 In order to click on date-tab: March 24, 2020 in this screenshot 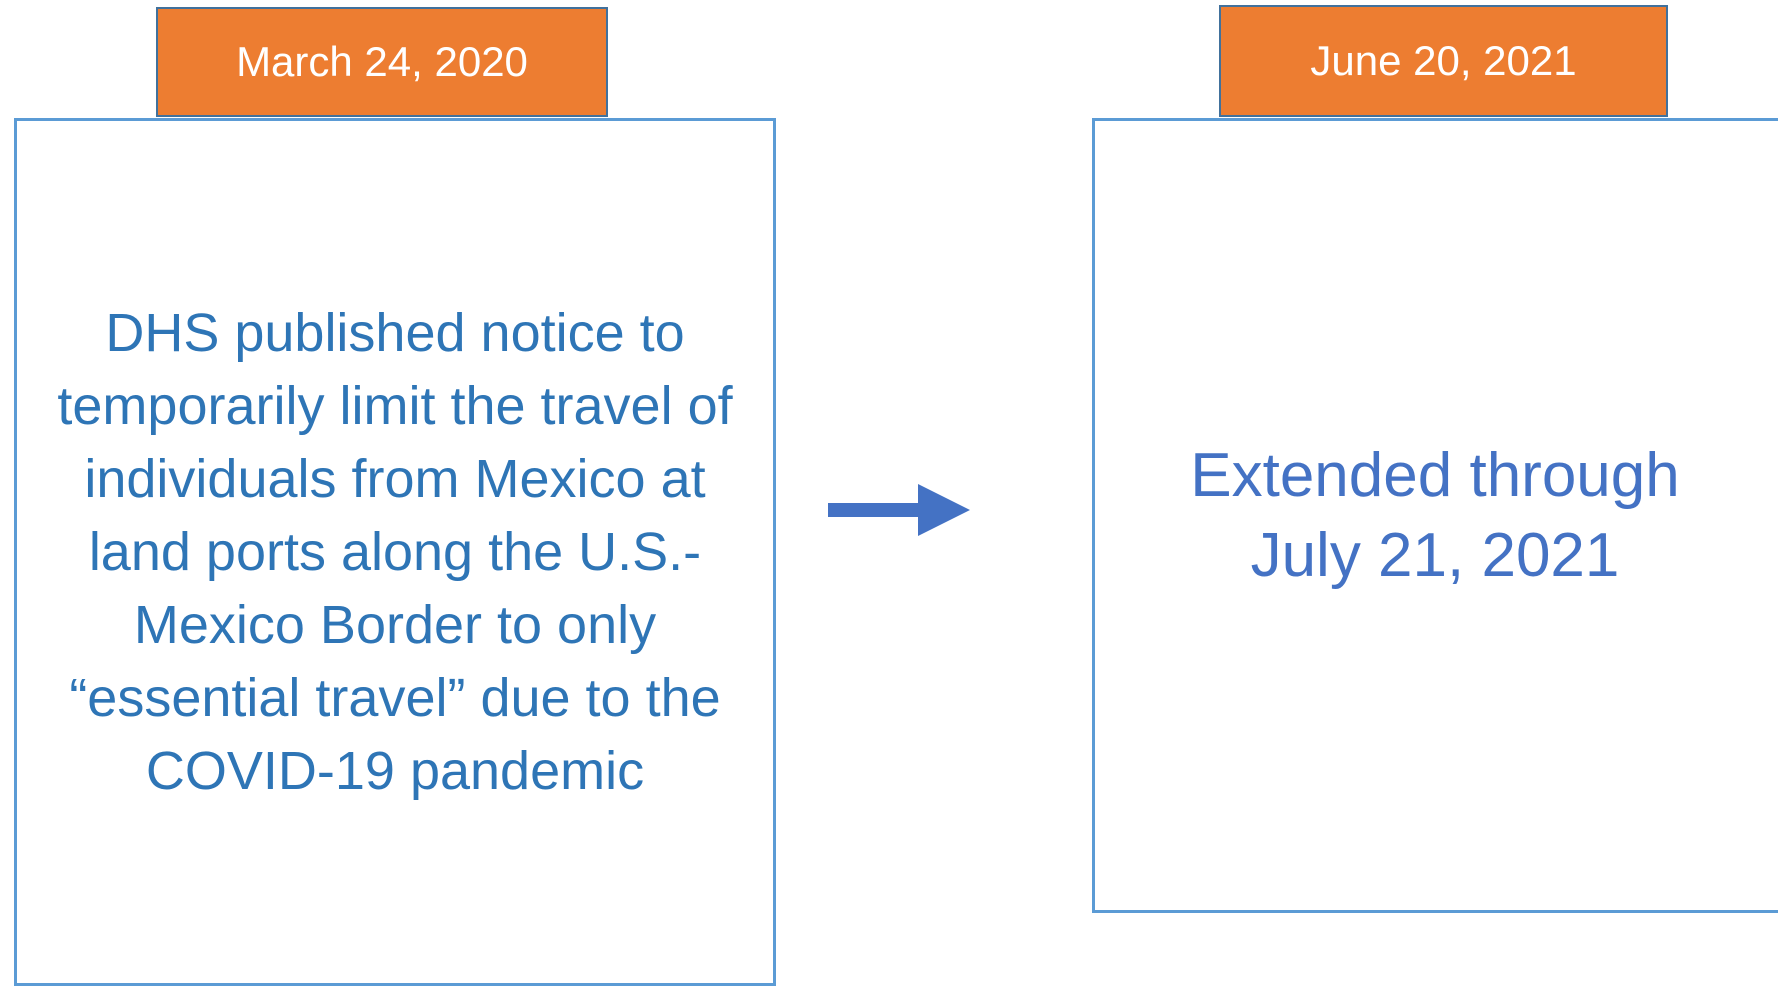, I will do `click(382, 62)`.